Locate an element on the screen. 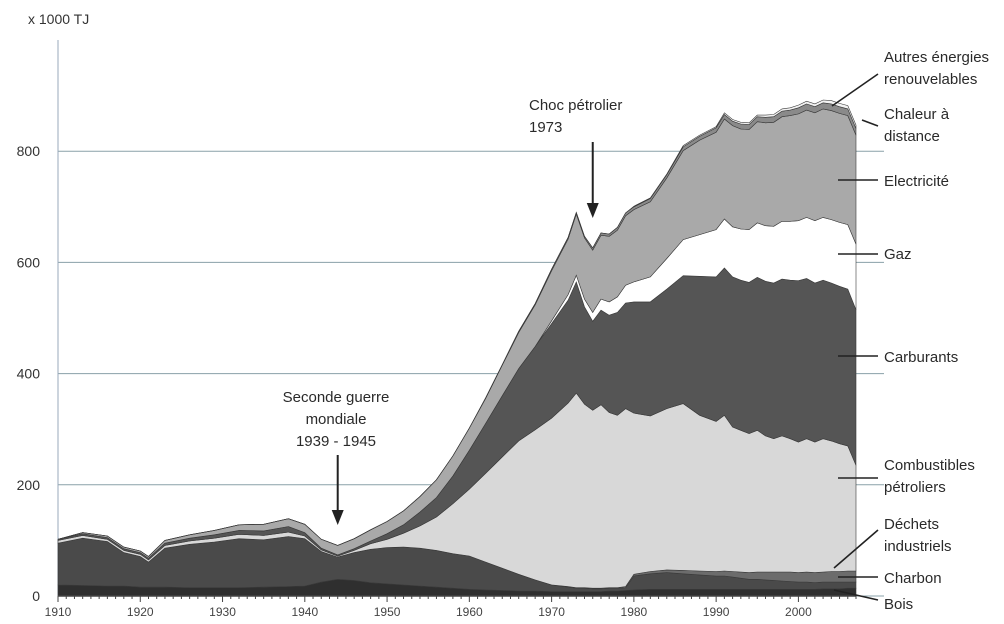  y-tick-labels: 0 200 400 600 800 is located at coordinates (29, 373).